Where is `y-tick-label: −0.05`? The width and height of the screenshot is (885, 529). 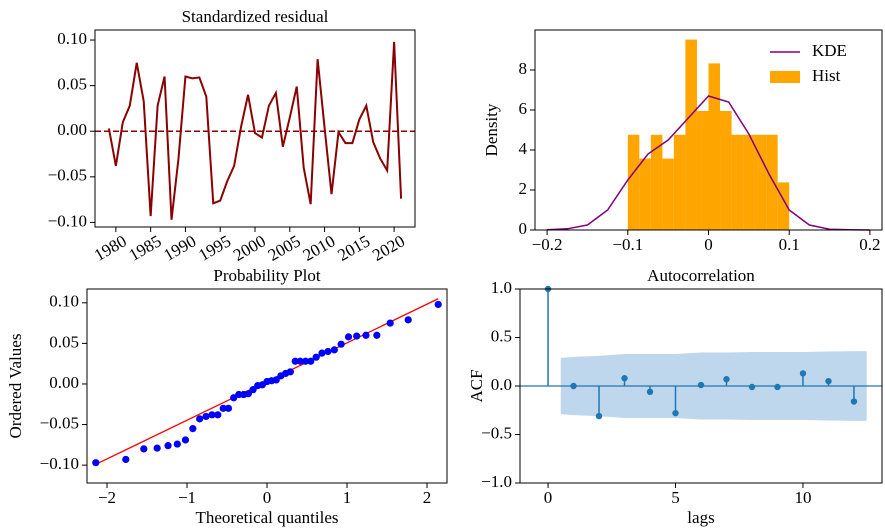
y-tick-label: −0.05 is located at coordinates (67, 175).